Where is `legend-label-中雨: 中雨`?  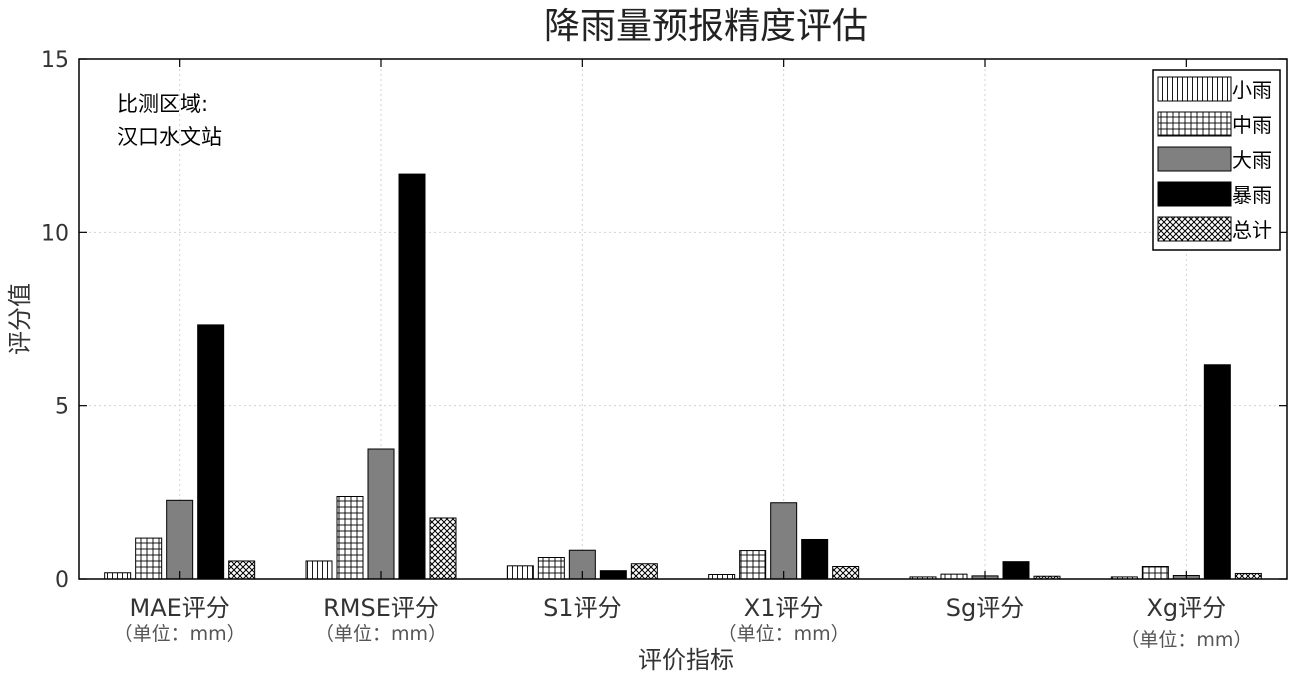 legend-label-中雨: 中雨 is located at coordinates (1252, 125).